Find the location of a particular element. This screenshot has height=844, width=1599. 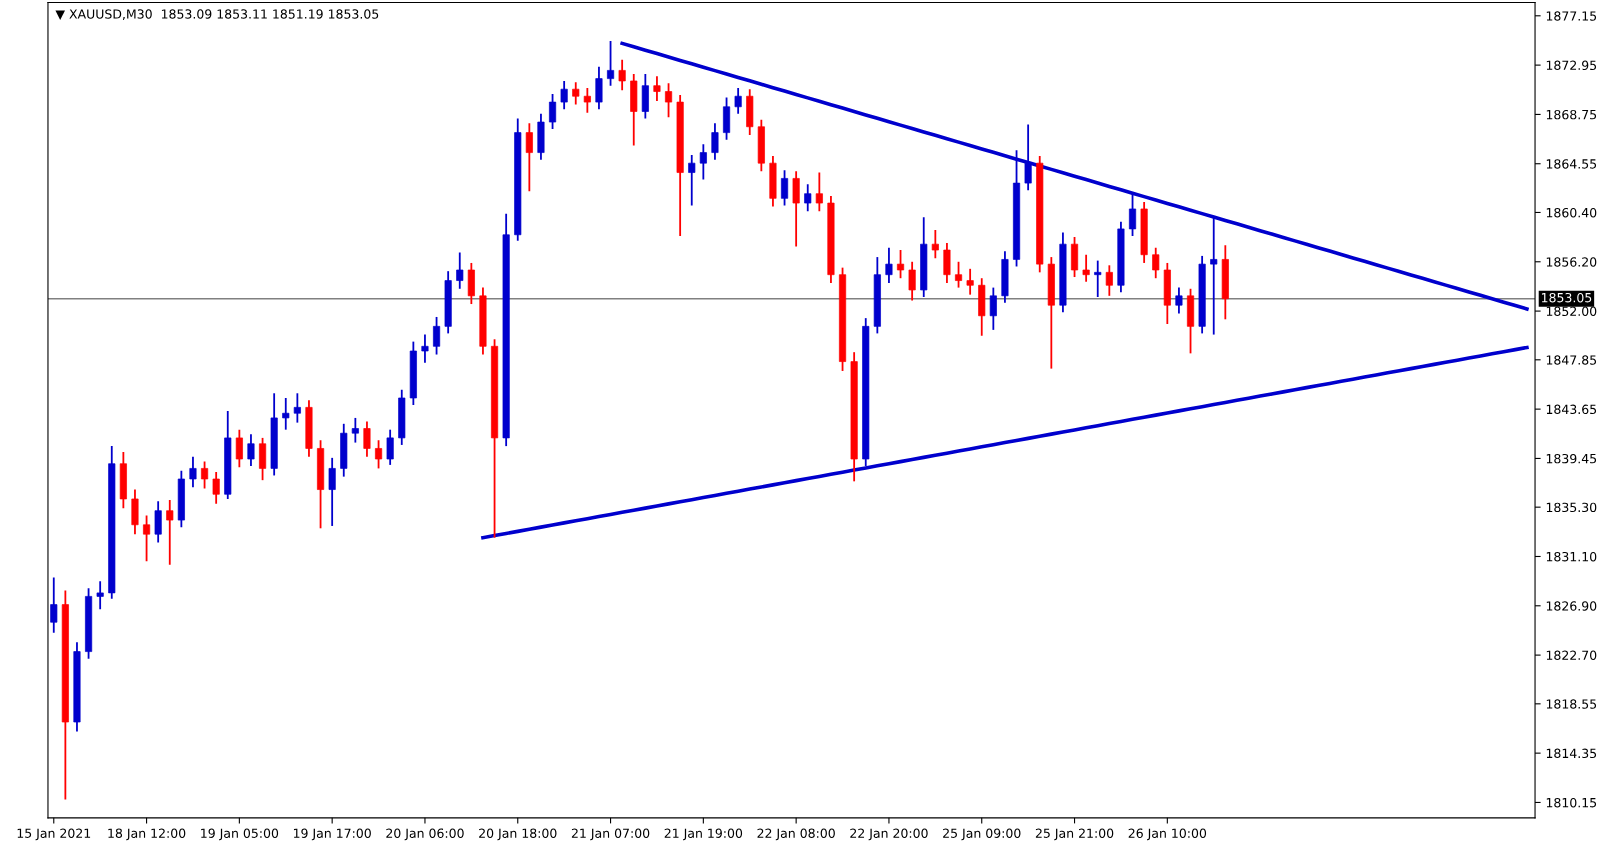

x-tick-label: 21 Jan 07:00 is located at coordinates (610, 834).